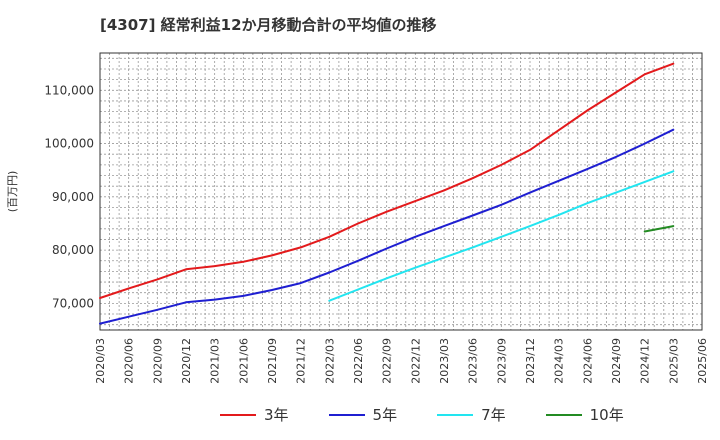 This screenshot has width=720, height=440. What do you see at coordinates (444, 361) in the screenshot?
I see `x-tick-label: 2023/03` at bounding box center [444, 361].